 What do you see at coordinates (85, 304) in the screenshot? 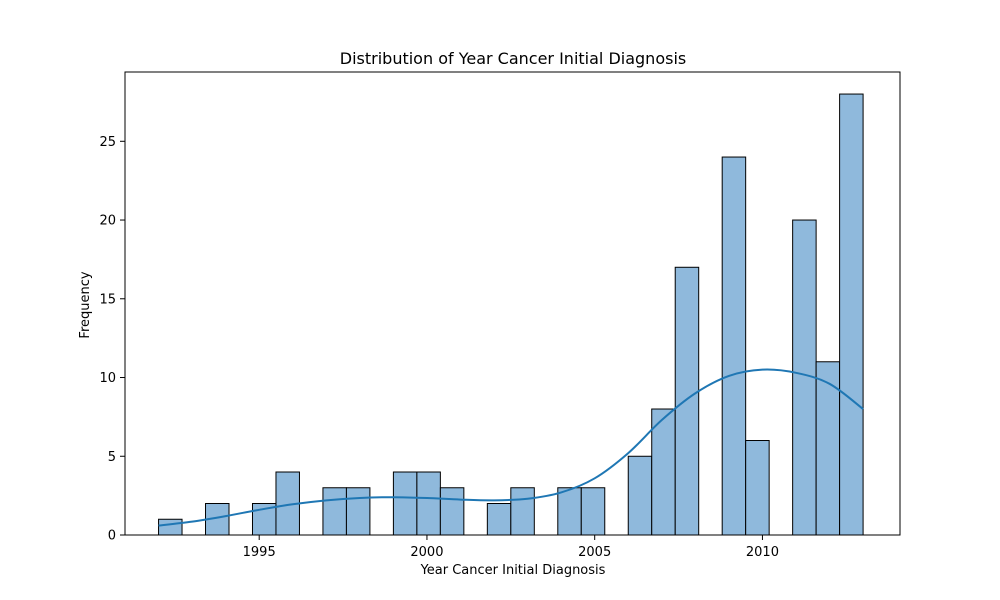
I see `y-axis-label: Frequency` at bounding box center [85, 304].